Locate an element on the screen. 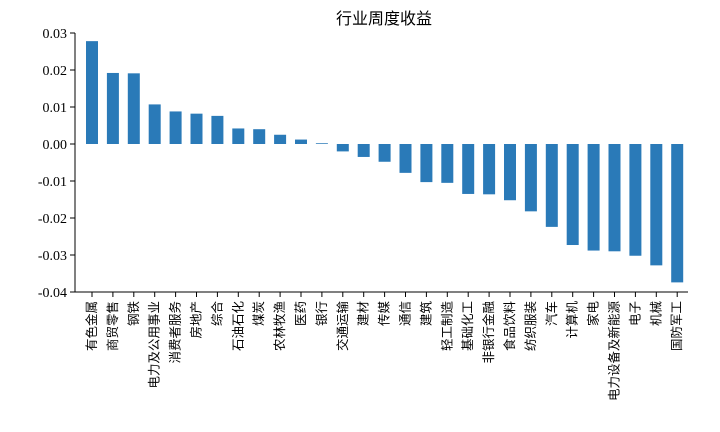  x-tick-label: 食品饮料 is located at coordinates (509, 326).